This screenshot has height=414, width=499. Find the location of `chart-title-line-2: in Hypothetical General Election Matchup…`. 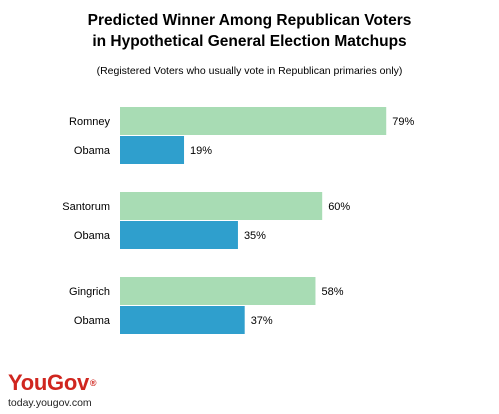

chart-title-line-2: in Hypothetical General Election Matchup… is located at coordinates (249, 41).